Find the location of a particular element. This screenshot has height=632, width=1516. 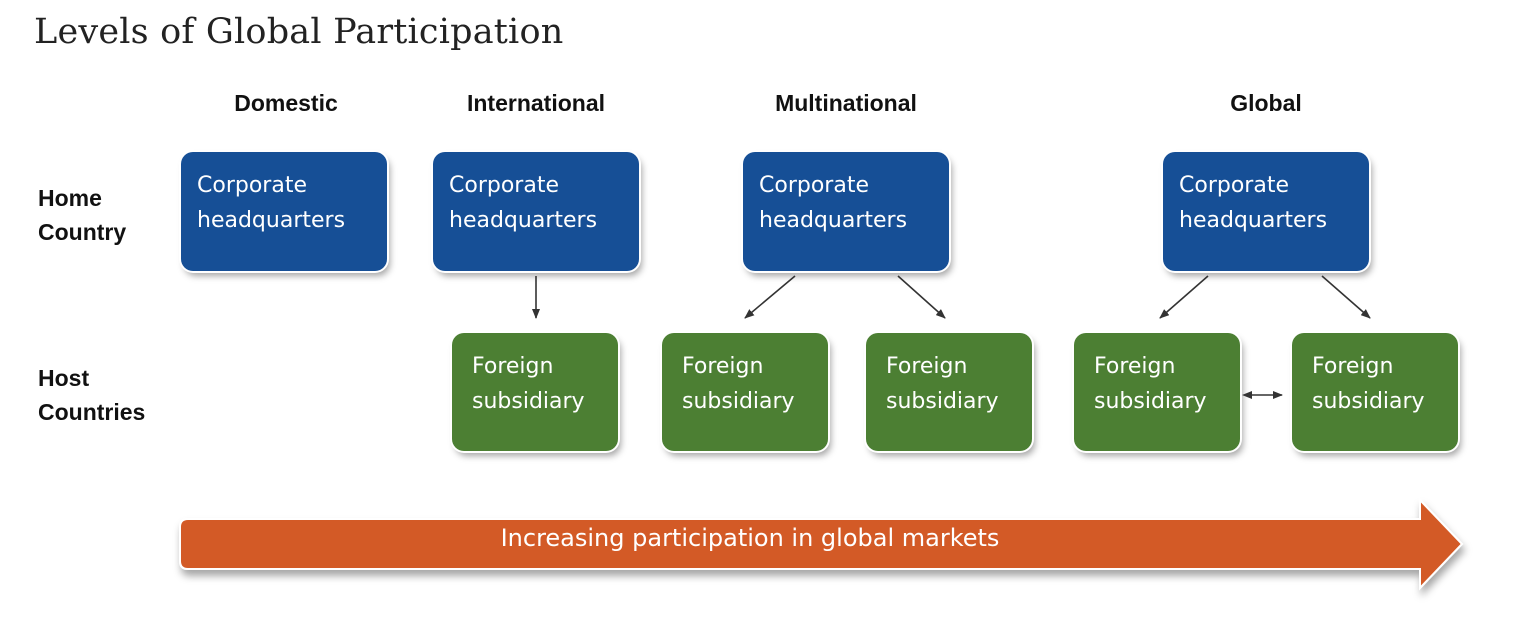

row-heading-line: Home is located at coordinates (70, 198).